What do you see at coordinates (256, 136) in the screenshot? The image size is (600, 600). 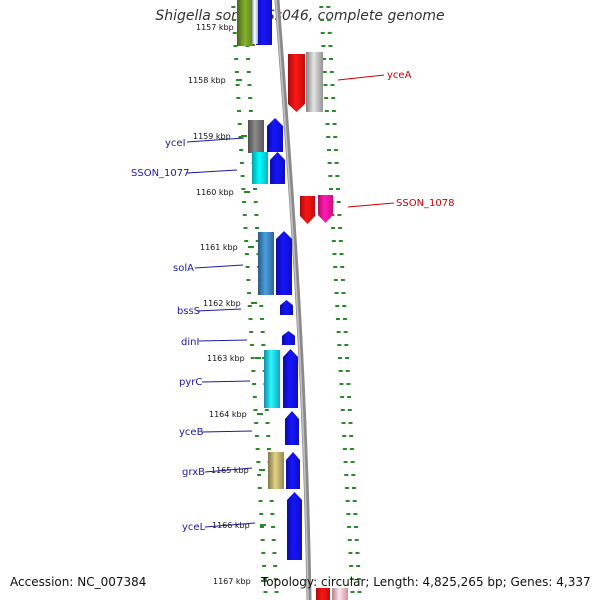 I see `gene-yceI-cog-block` at bounding box center [256, 136].